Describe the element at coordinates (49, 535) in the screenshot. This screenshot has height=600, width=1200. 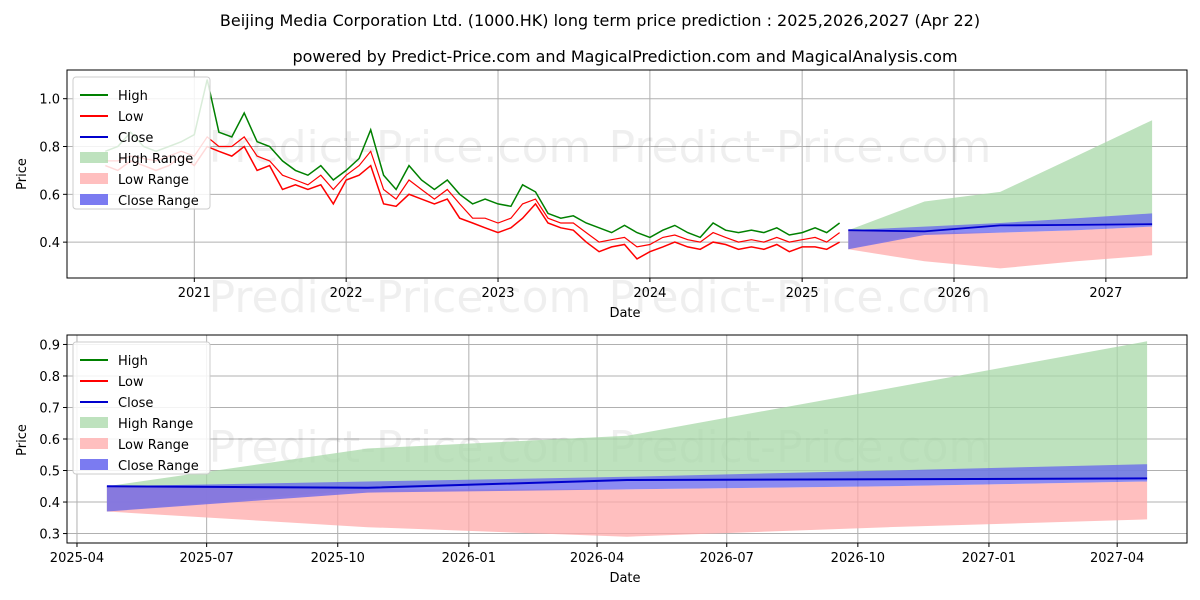
I see `y-tick-label: 0.3` at that location.